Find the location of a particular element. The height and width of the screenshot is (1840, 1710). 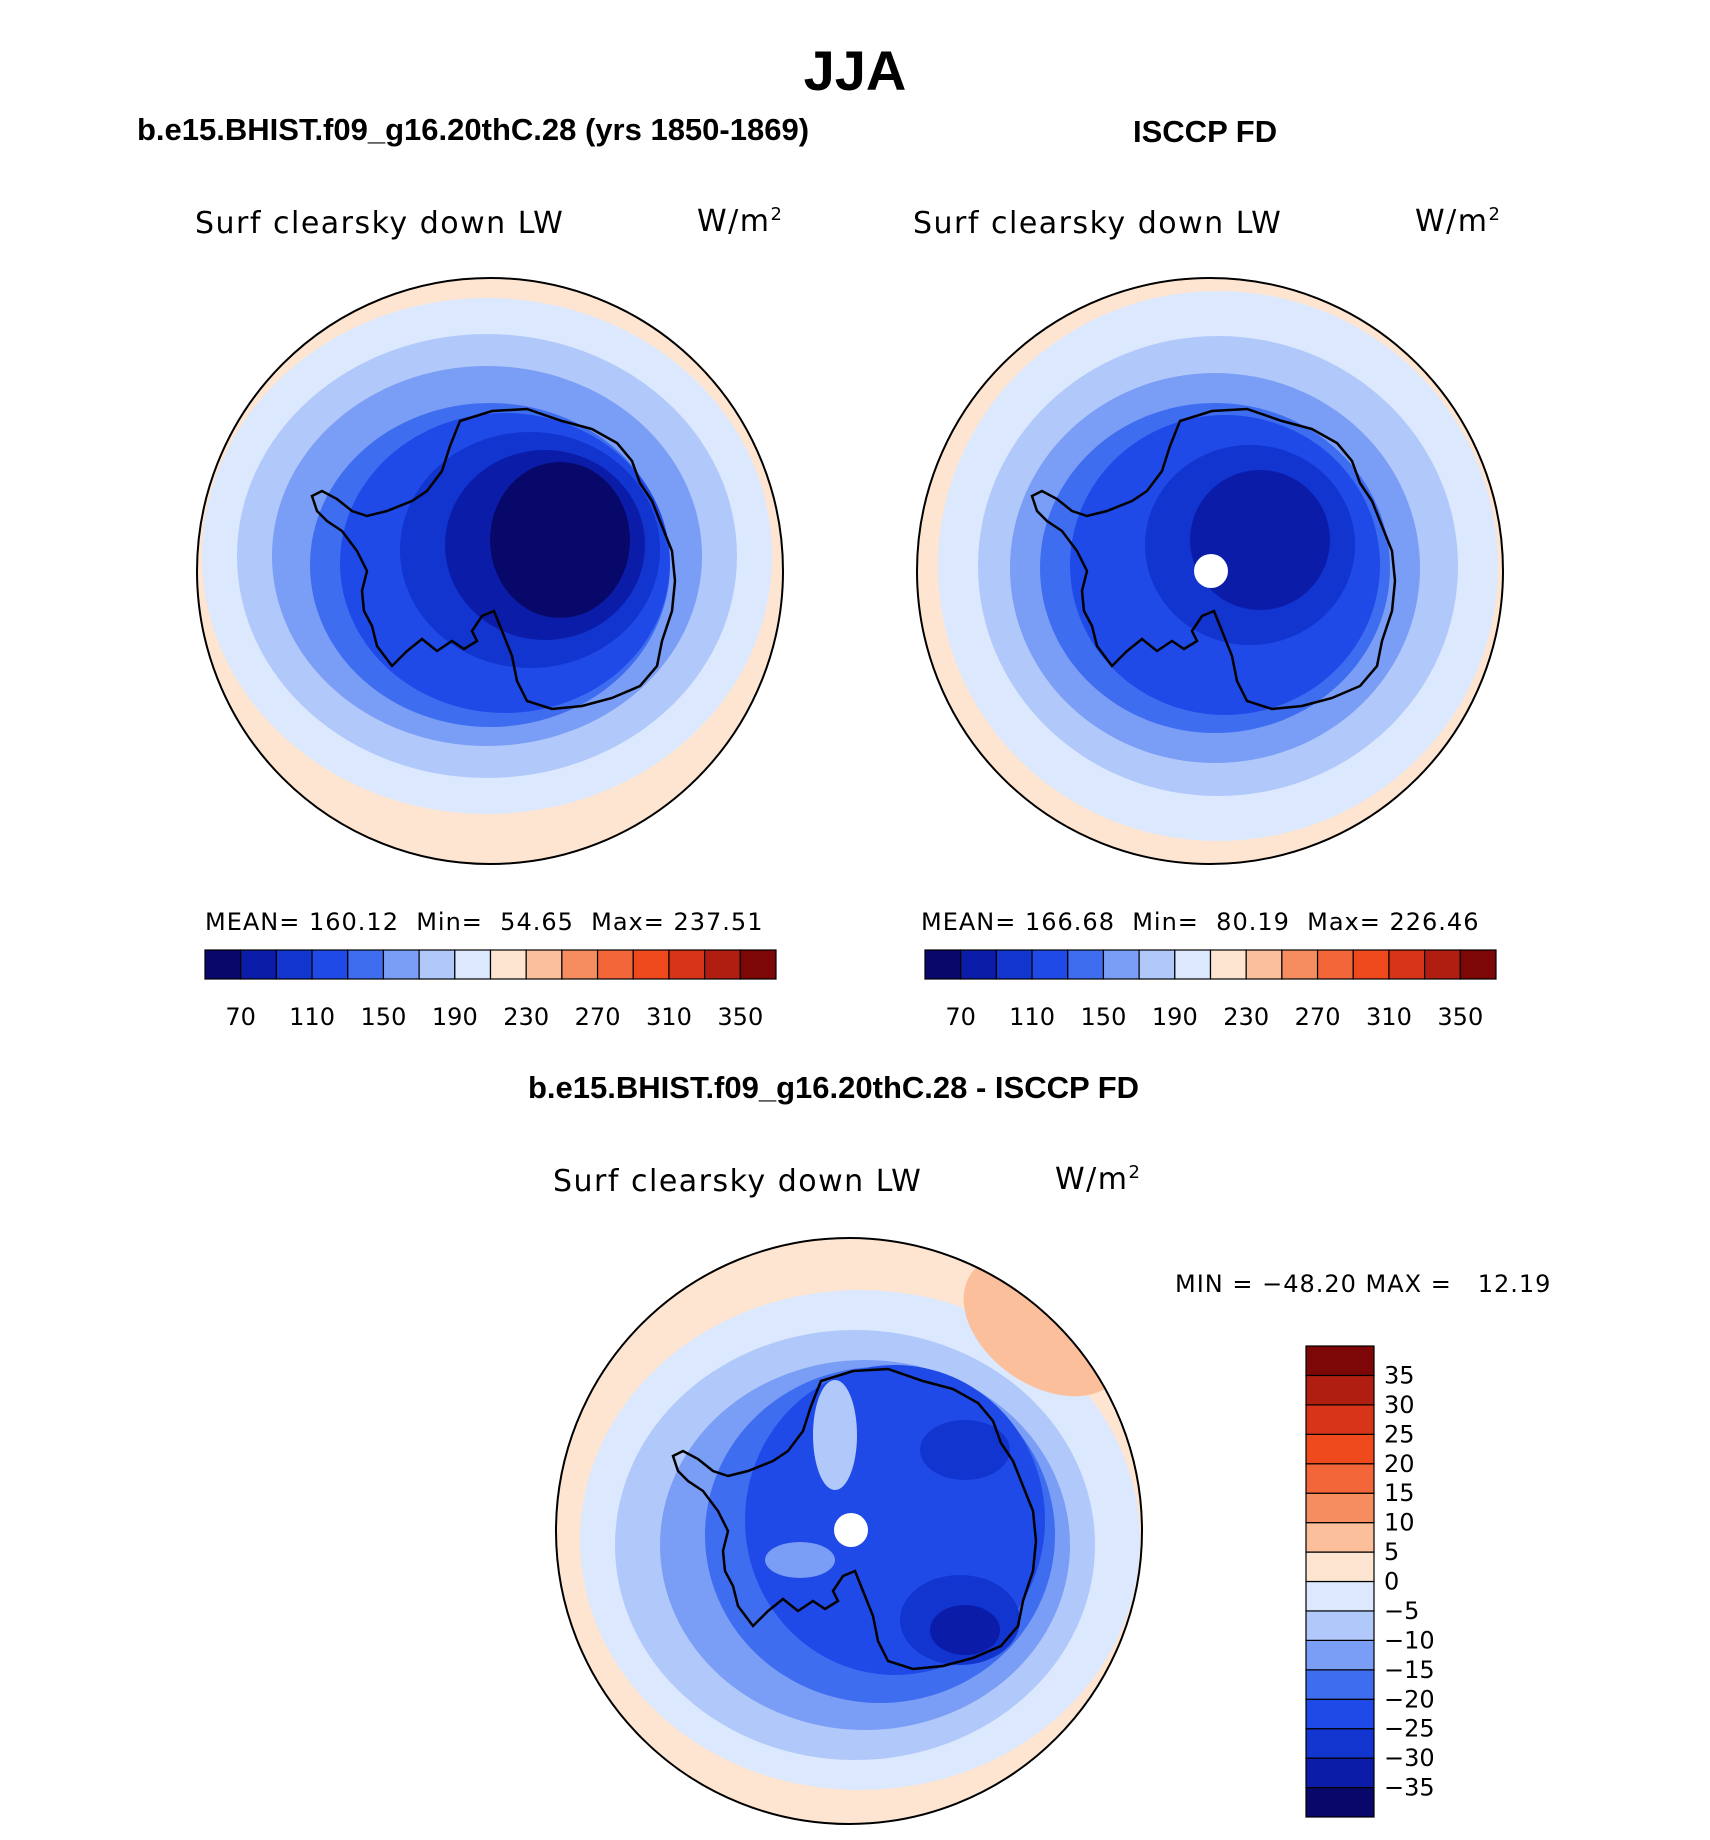

diff-units-base: W/m is located at coordinates (1092, 1179).